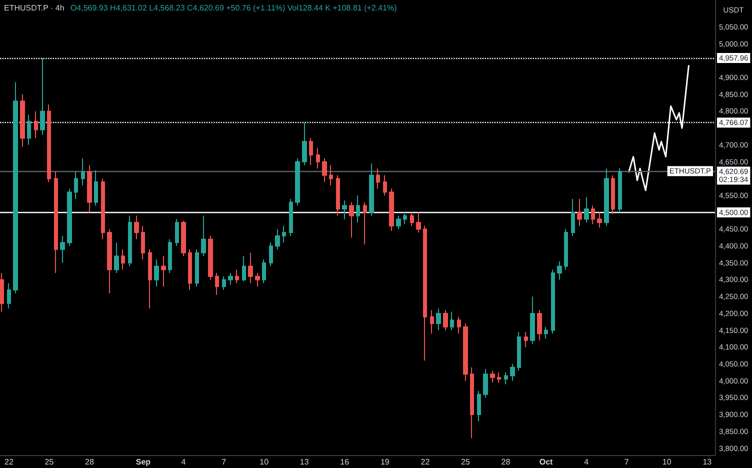  Describe the element at coordinates (34, 8) in the screenshot. I see `chart-title: ETHUSDT.P · 4h` at that location.